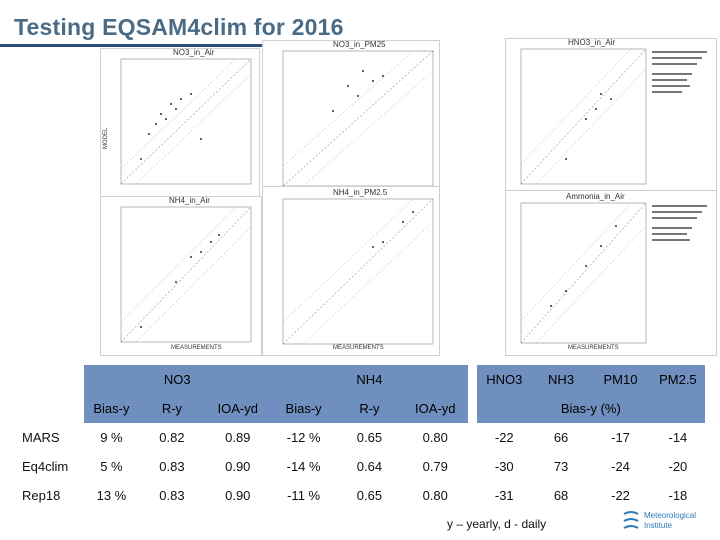 This screenshot has height=540, width=720. I want to click on table-cell: -30, so click(504, 466).